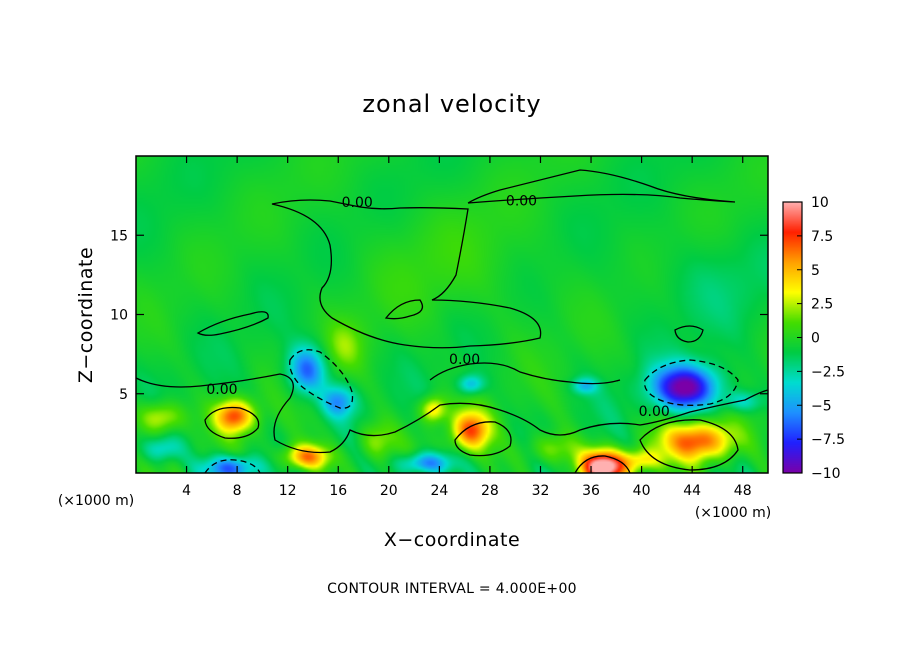  What do you see at coordinates (692, 491) in the screenshot?
I see `x-tick-label: 44` at bounding box center [692, 491].